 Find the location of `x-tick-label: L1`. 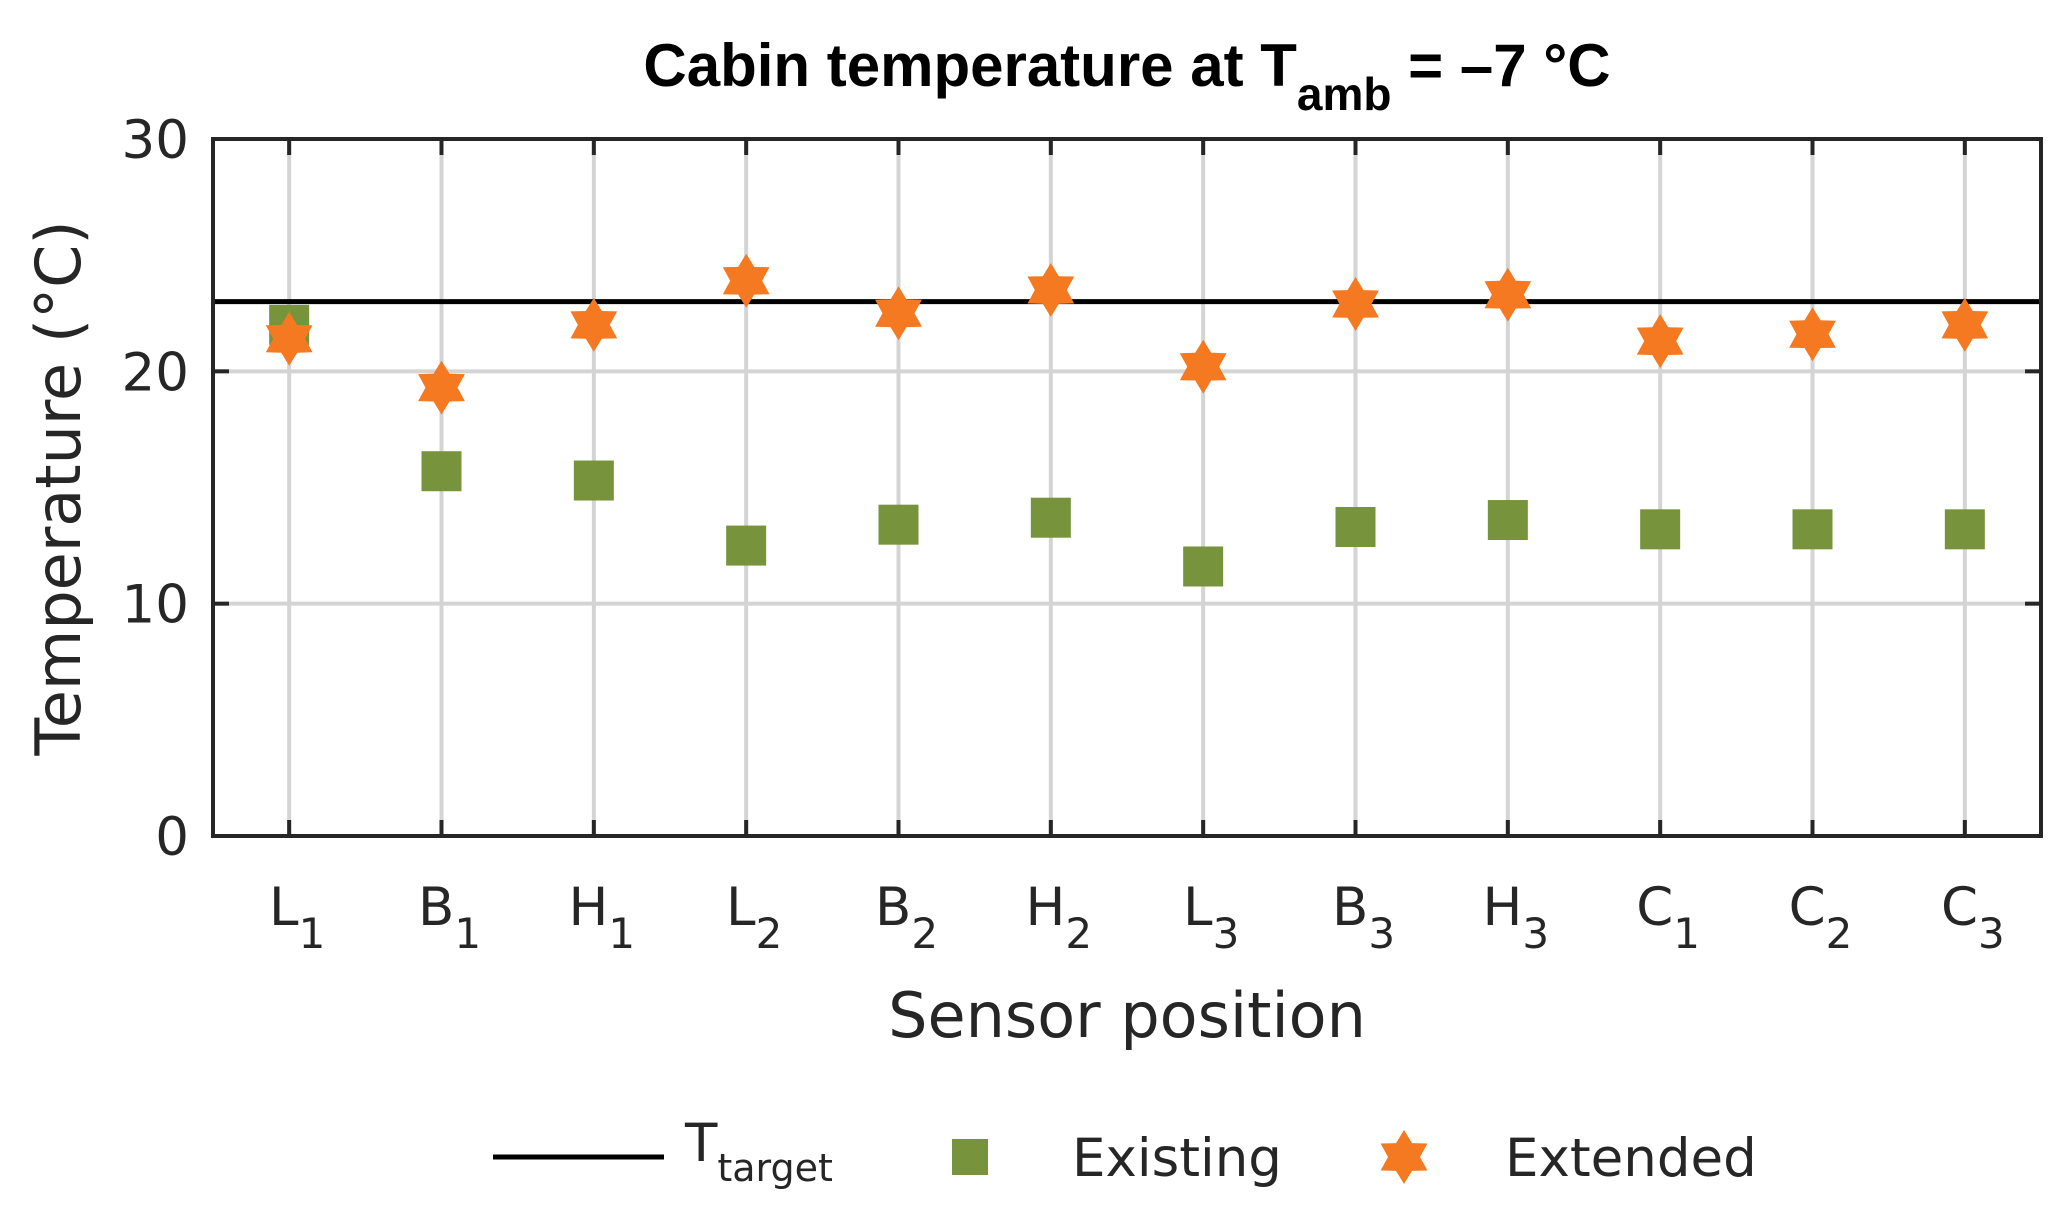

x-tick-label: L1 is located at coordinates (297, 917).